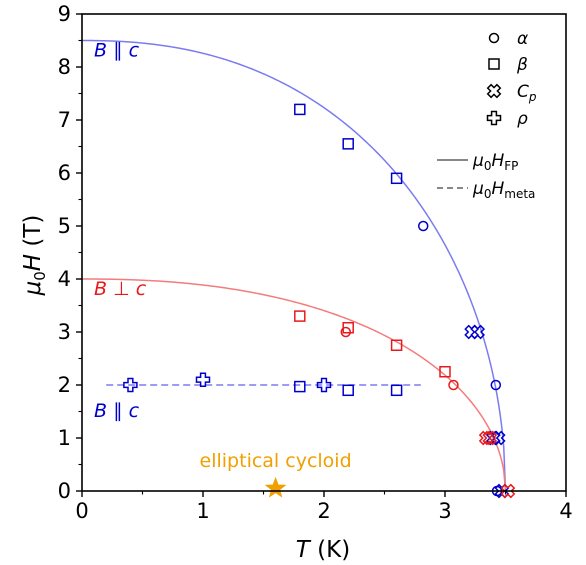  Describe the element at coordinates (444, 511) in the screenshot. I see `x-tick-label: 3` at that location.